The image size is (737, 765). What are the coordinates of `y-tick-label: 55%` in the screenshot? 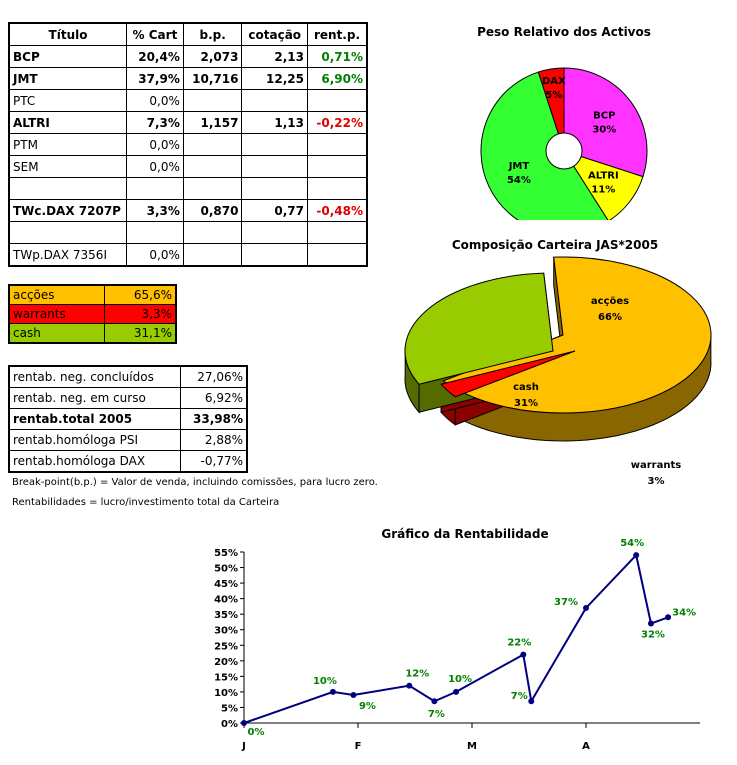 It's located at (226, 553).